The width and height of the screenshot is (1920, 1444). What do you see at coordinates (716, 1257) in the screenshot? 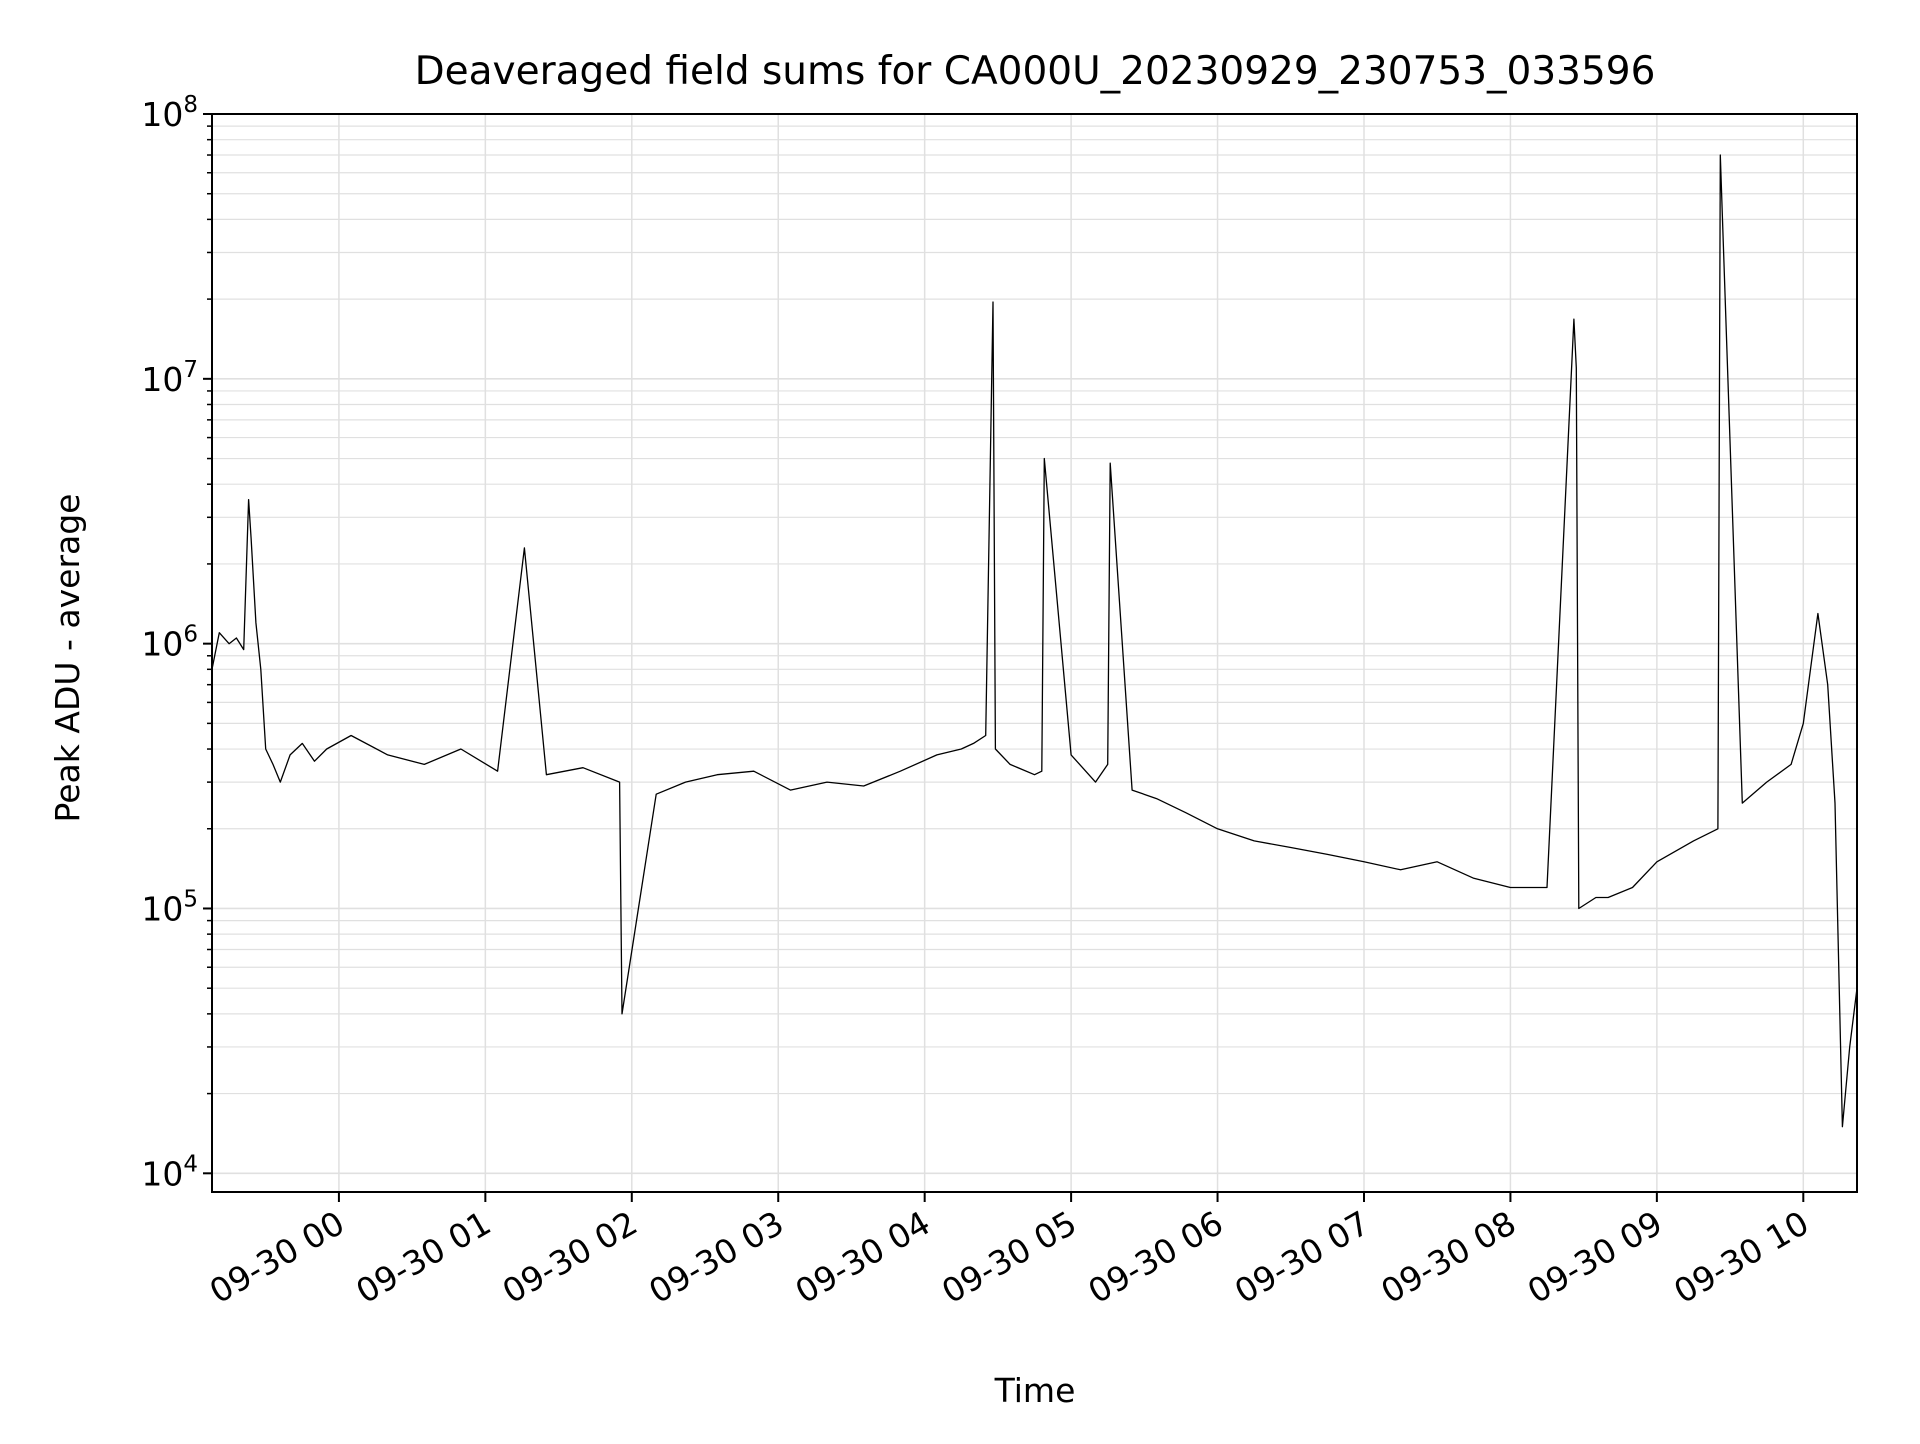
I see `x-tick-label: 09-30 03` at bounding box center [716, 1257].